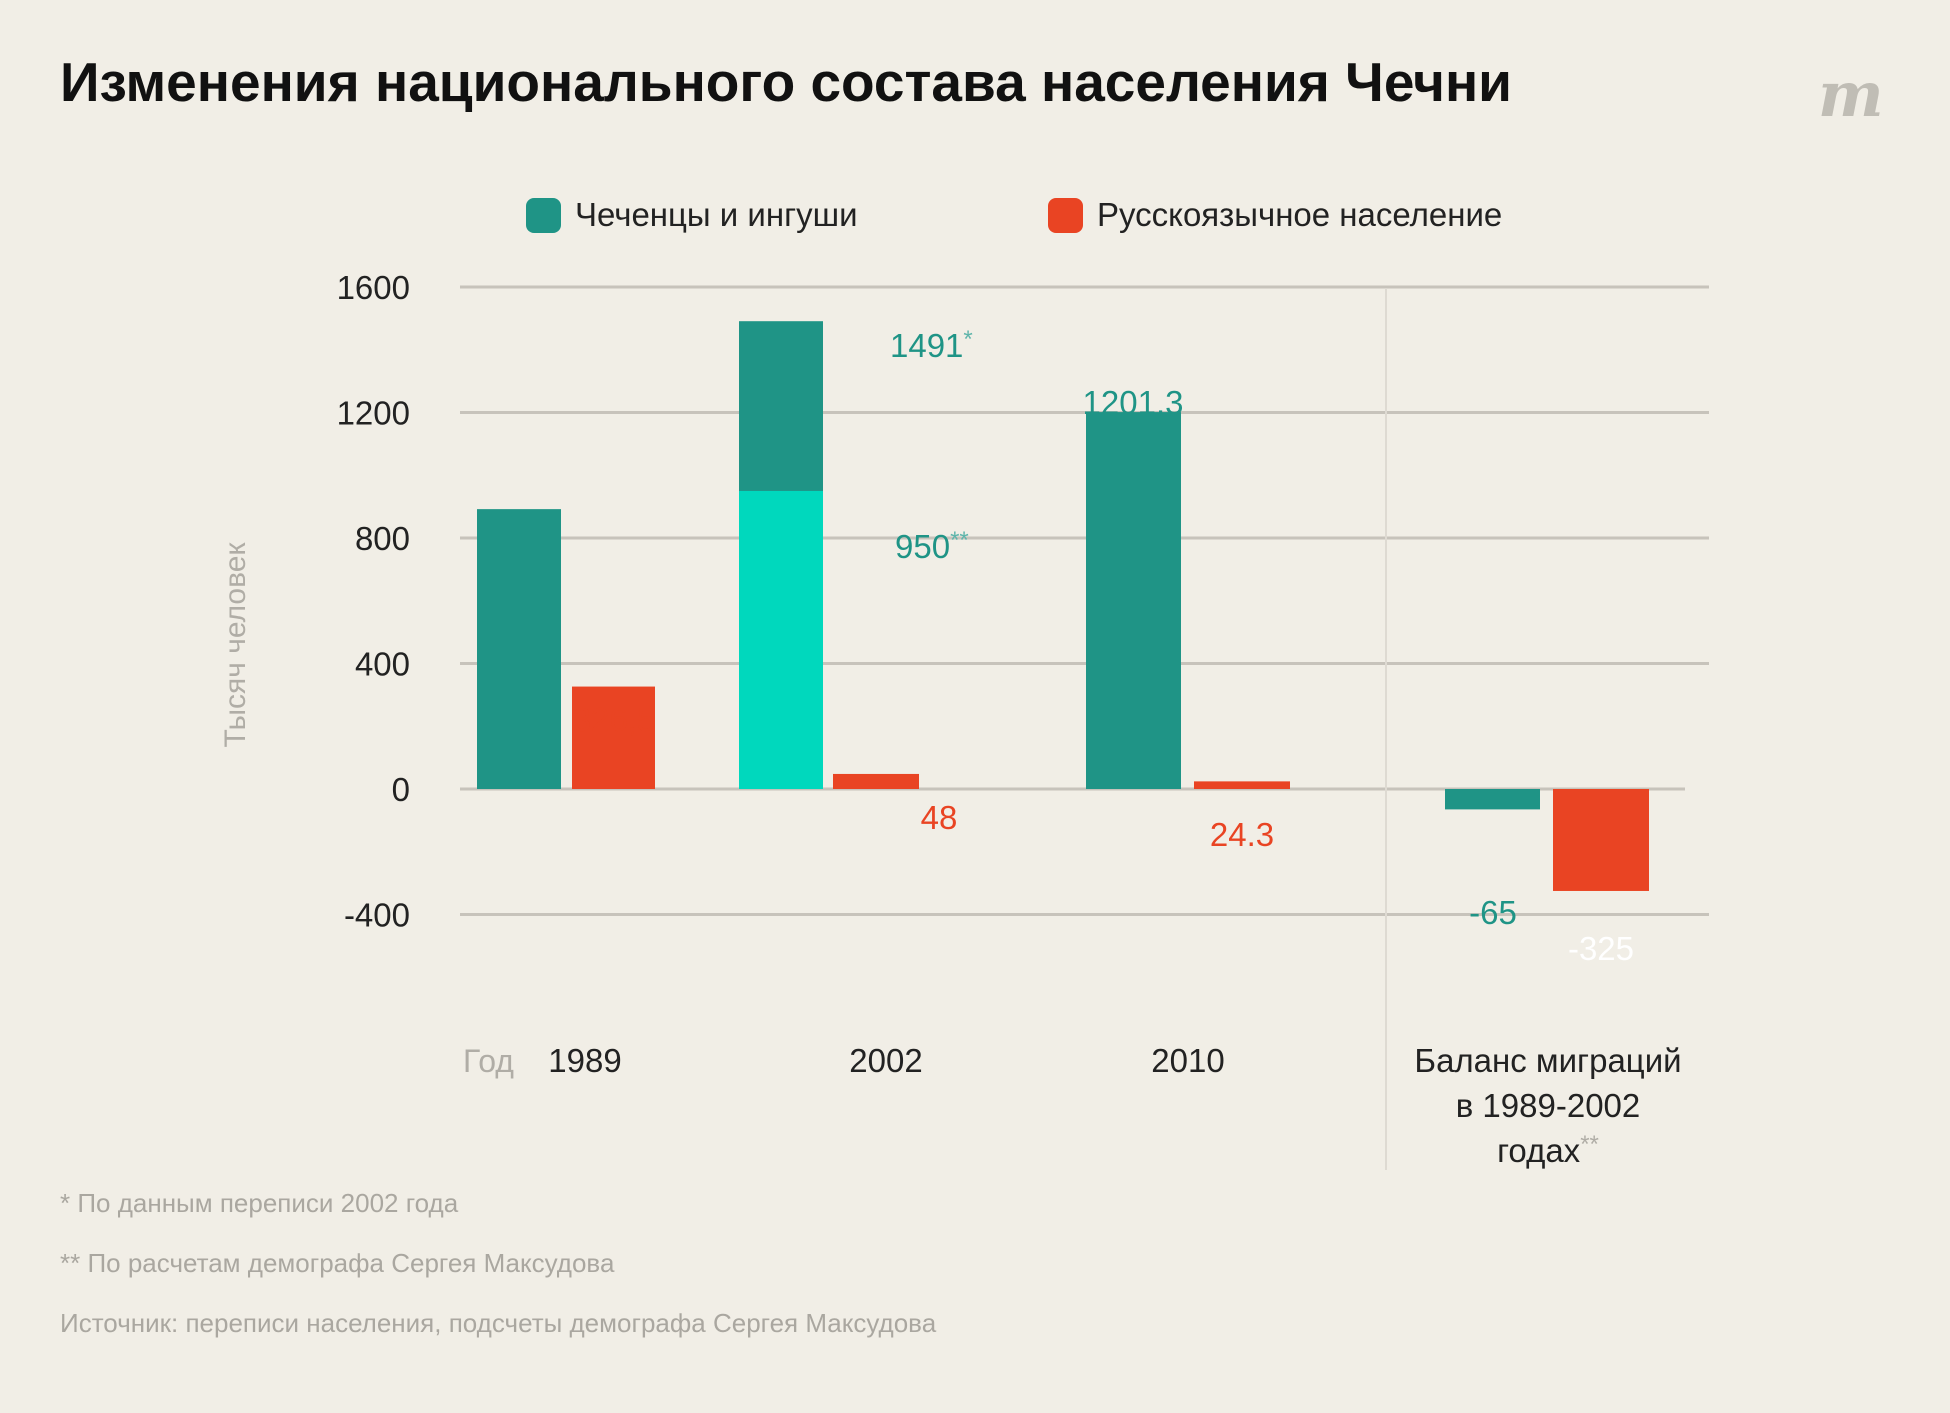  Describe the element at coordinates (1548, 1105) in the screenshot. I see `x-tick-label: в 1989-2002` at that location.